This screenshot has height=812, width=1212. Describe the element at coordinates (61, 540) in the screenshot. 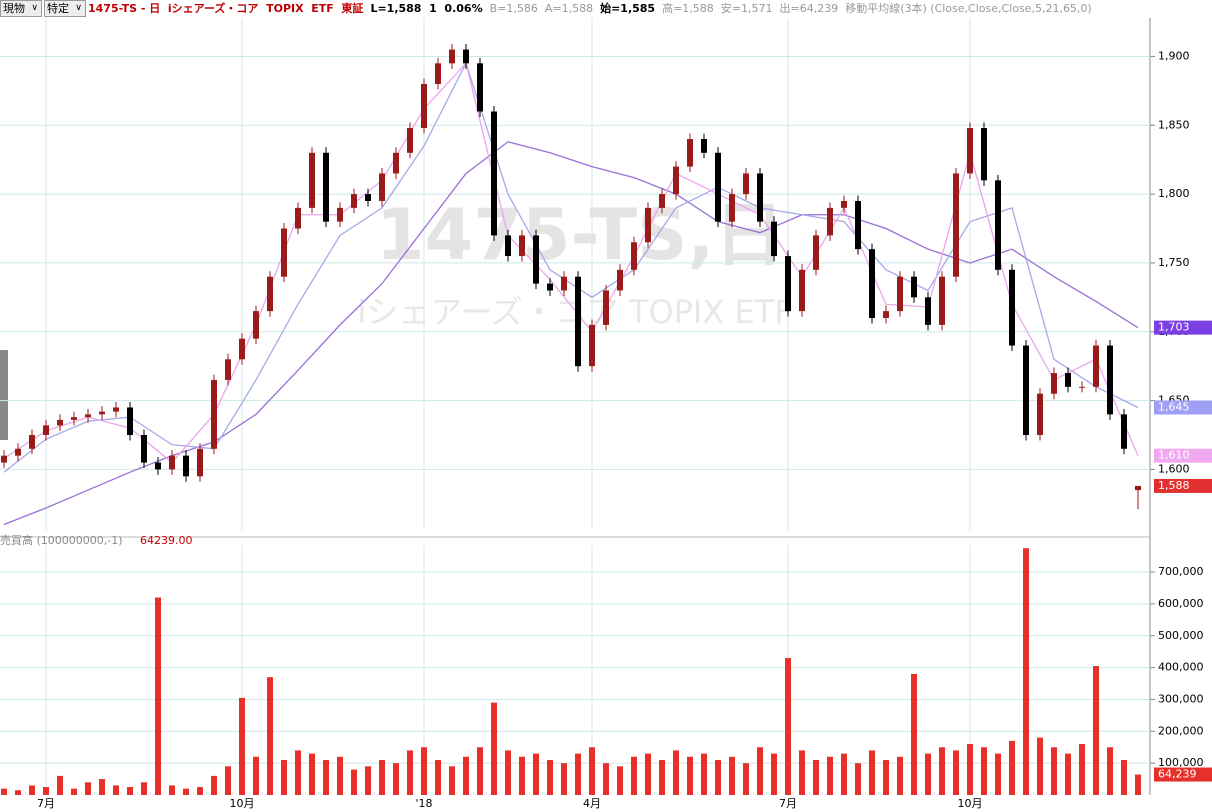

I see `volume-title: 売買高 (100000000,-1)` at that location.